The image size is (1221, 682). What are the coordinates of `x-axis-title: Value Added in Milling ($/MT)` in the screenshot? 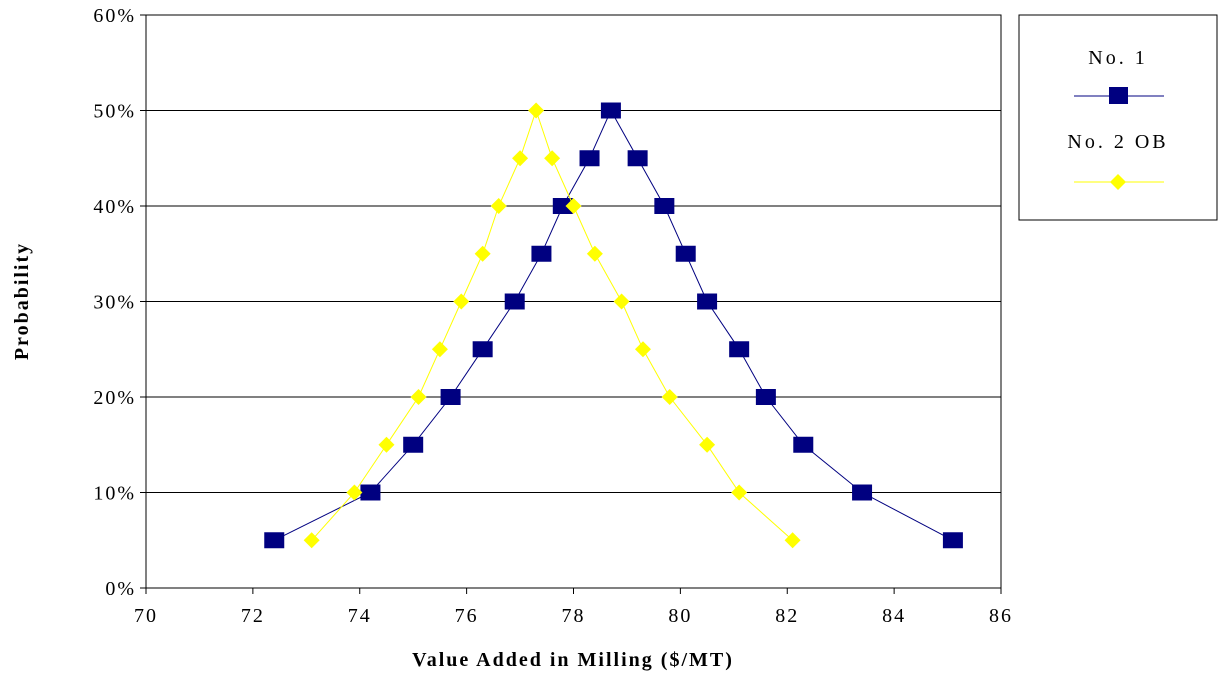 It's located at (573, 660).